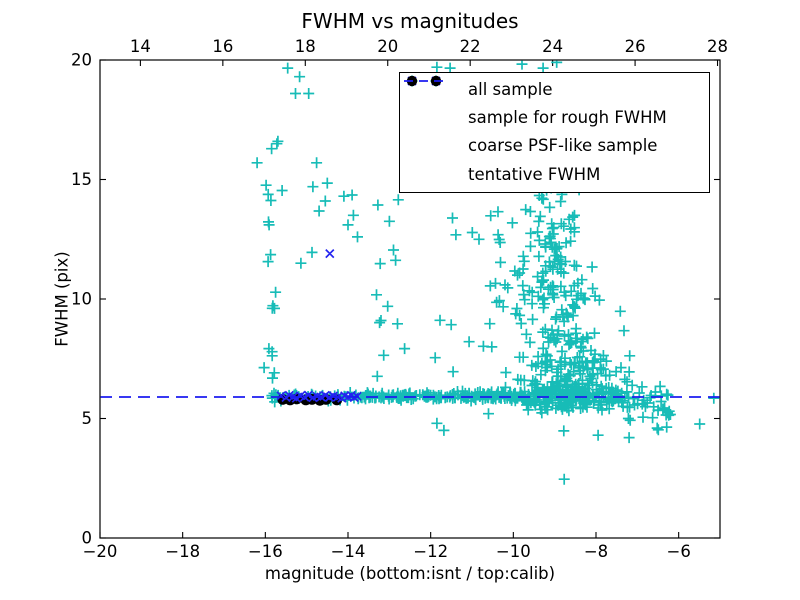 The image size is (800, 600). I want to click on legend-item-psf-sample: coarse PSF-like sample, so click(557, 115).